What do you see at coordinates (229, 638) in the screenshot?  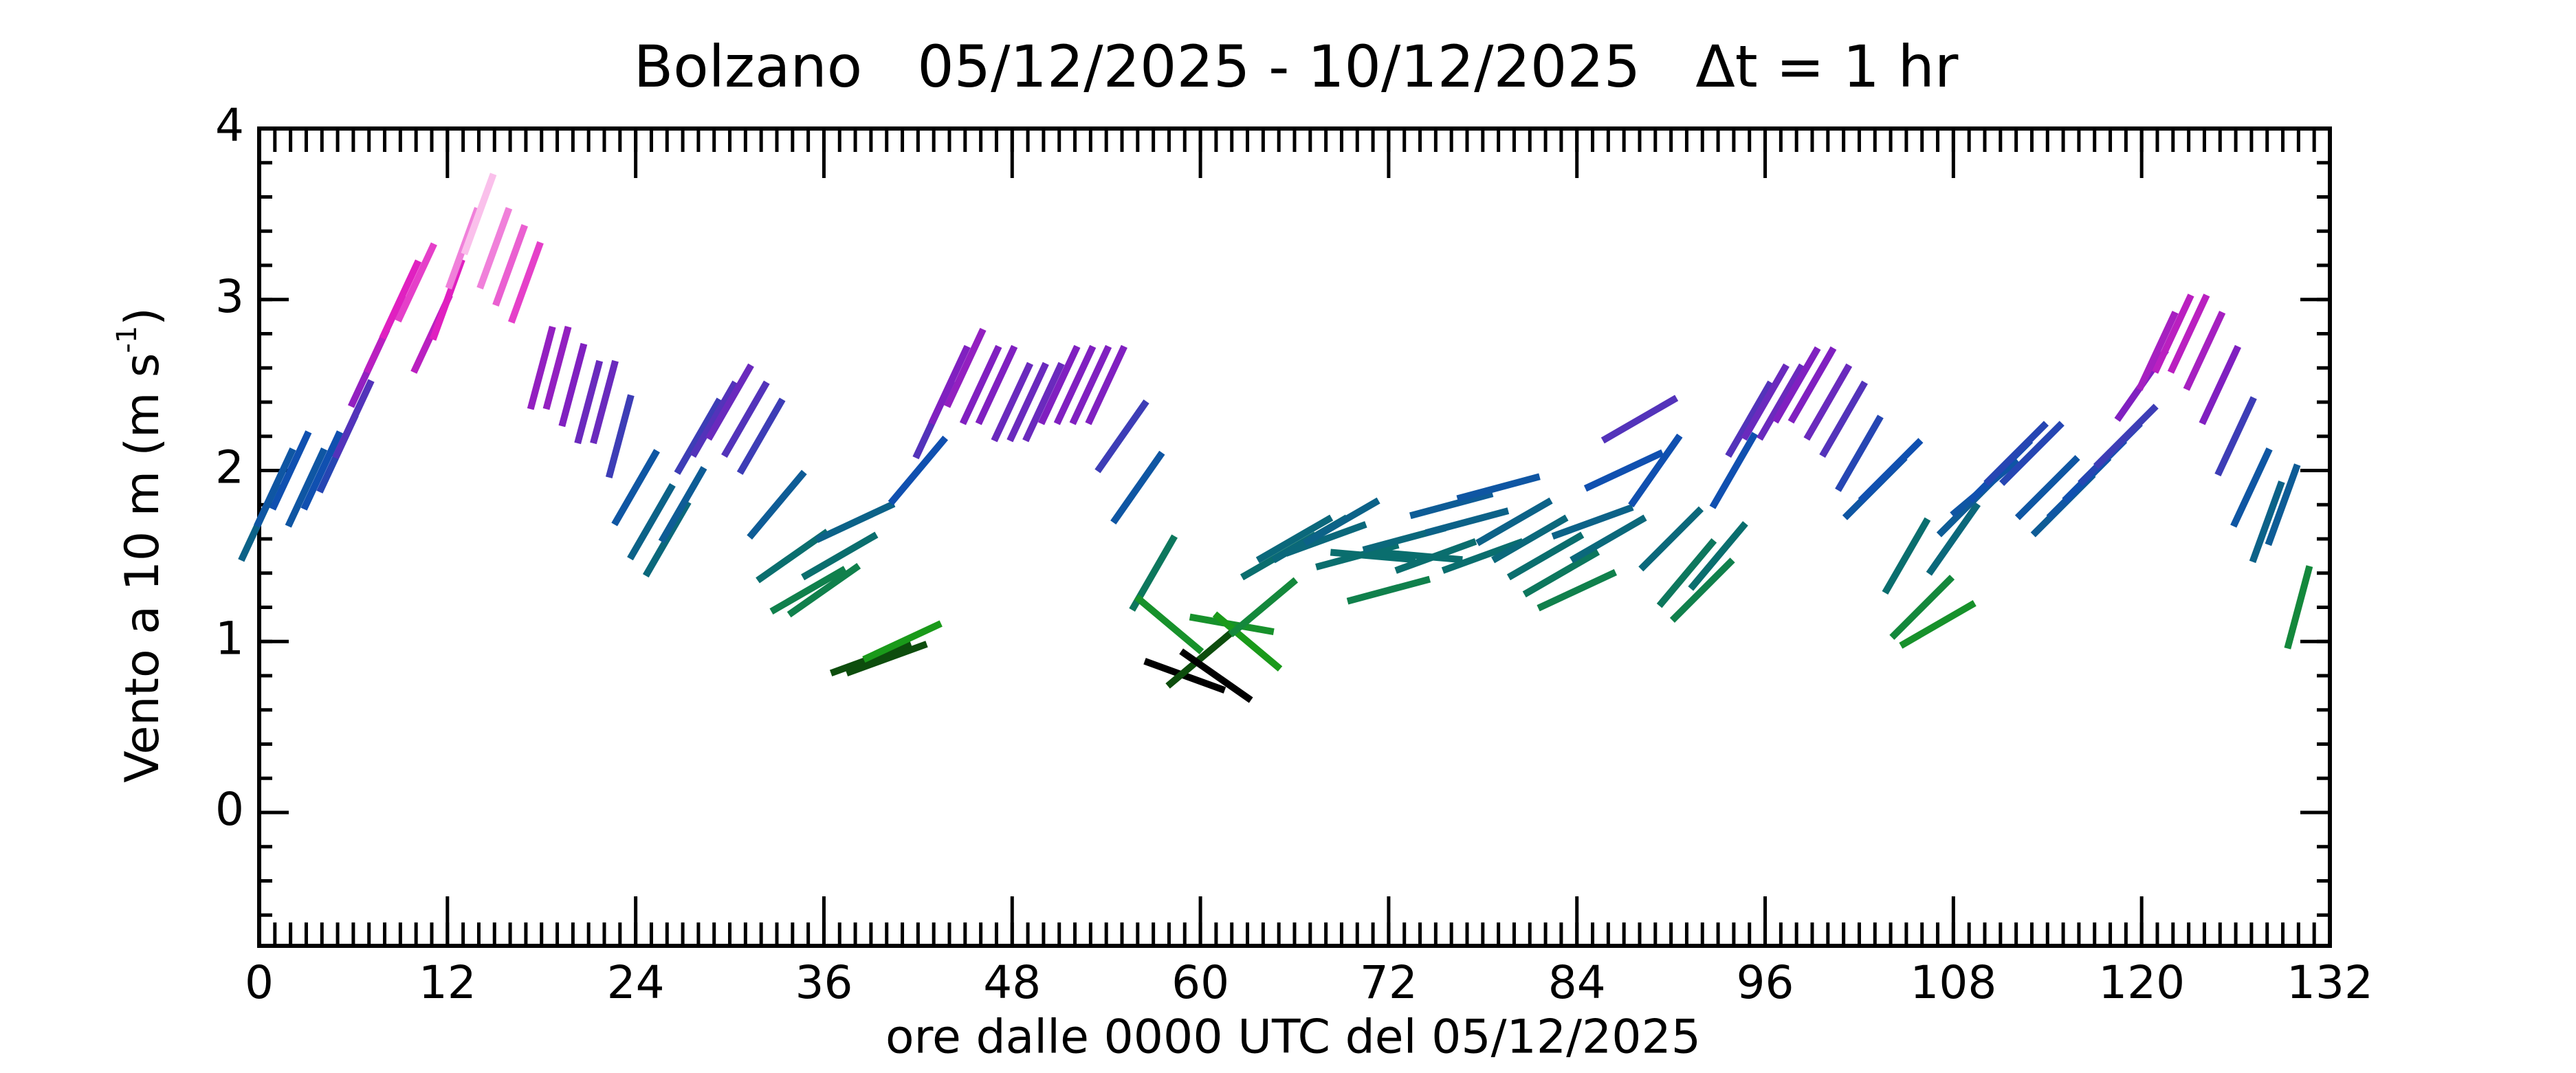 I see `y-tick-label: 1` at bounding box center [229, 638].